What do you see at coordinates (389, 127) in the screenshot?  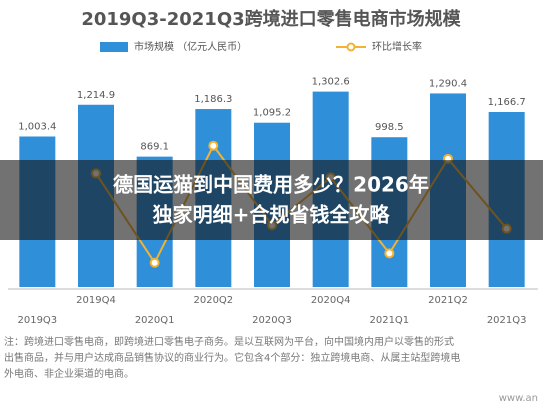 I see `value-label: 998.5` at bounding box center [389, 127].